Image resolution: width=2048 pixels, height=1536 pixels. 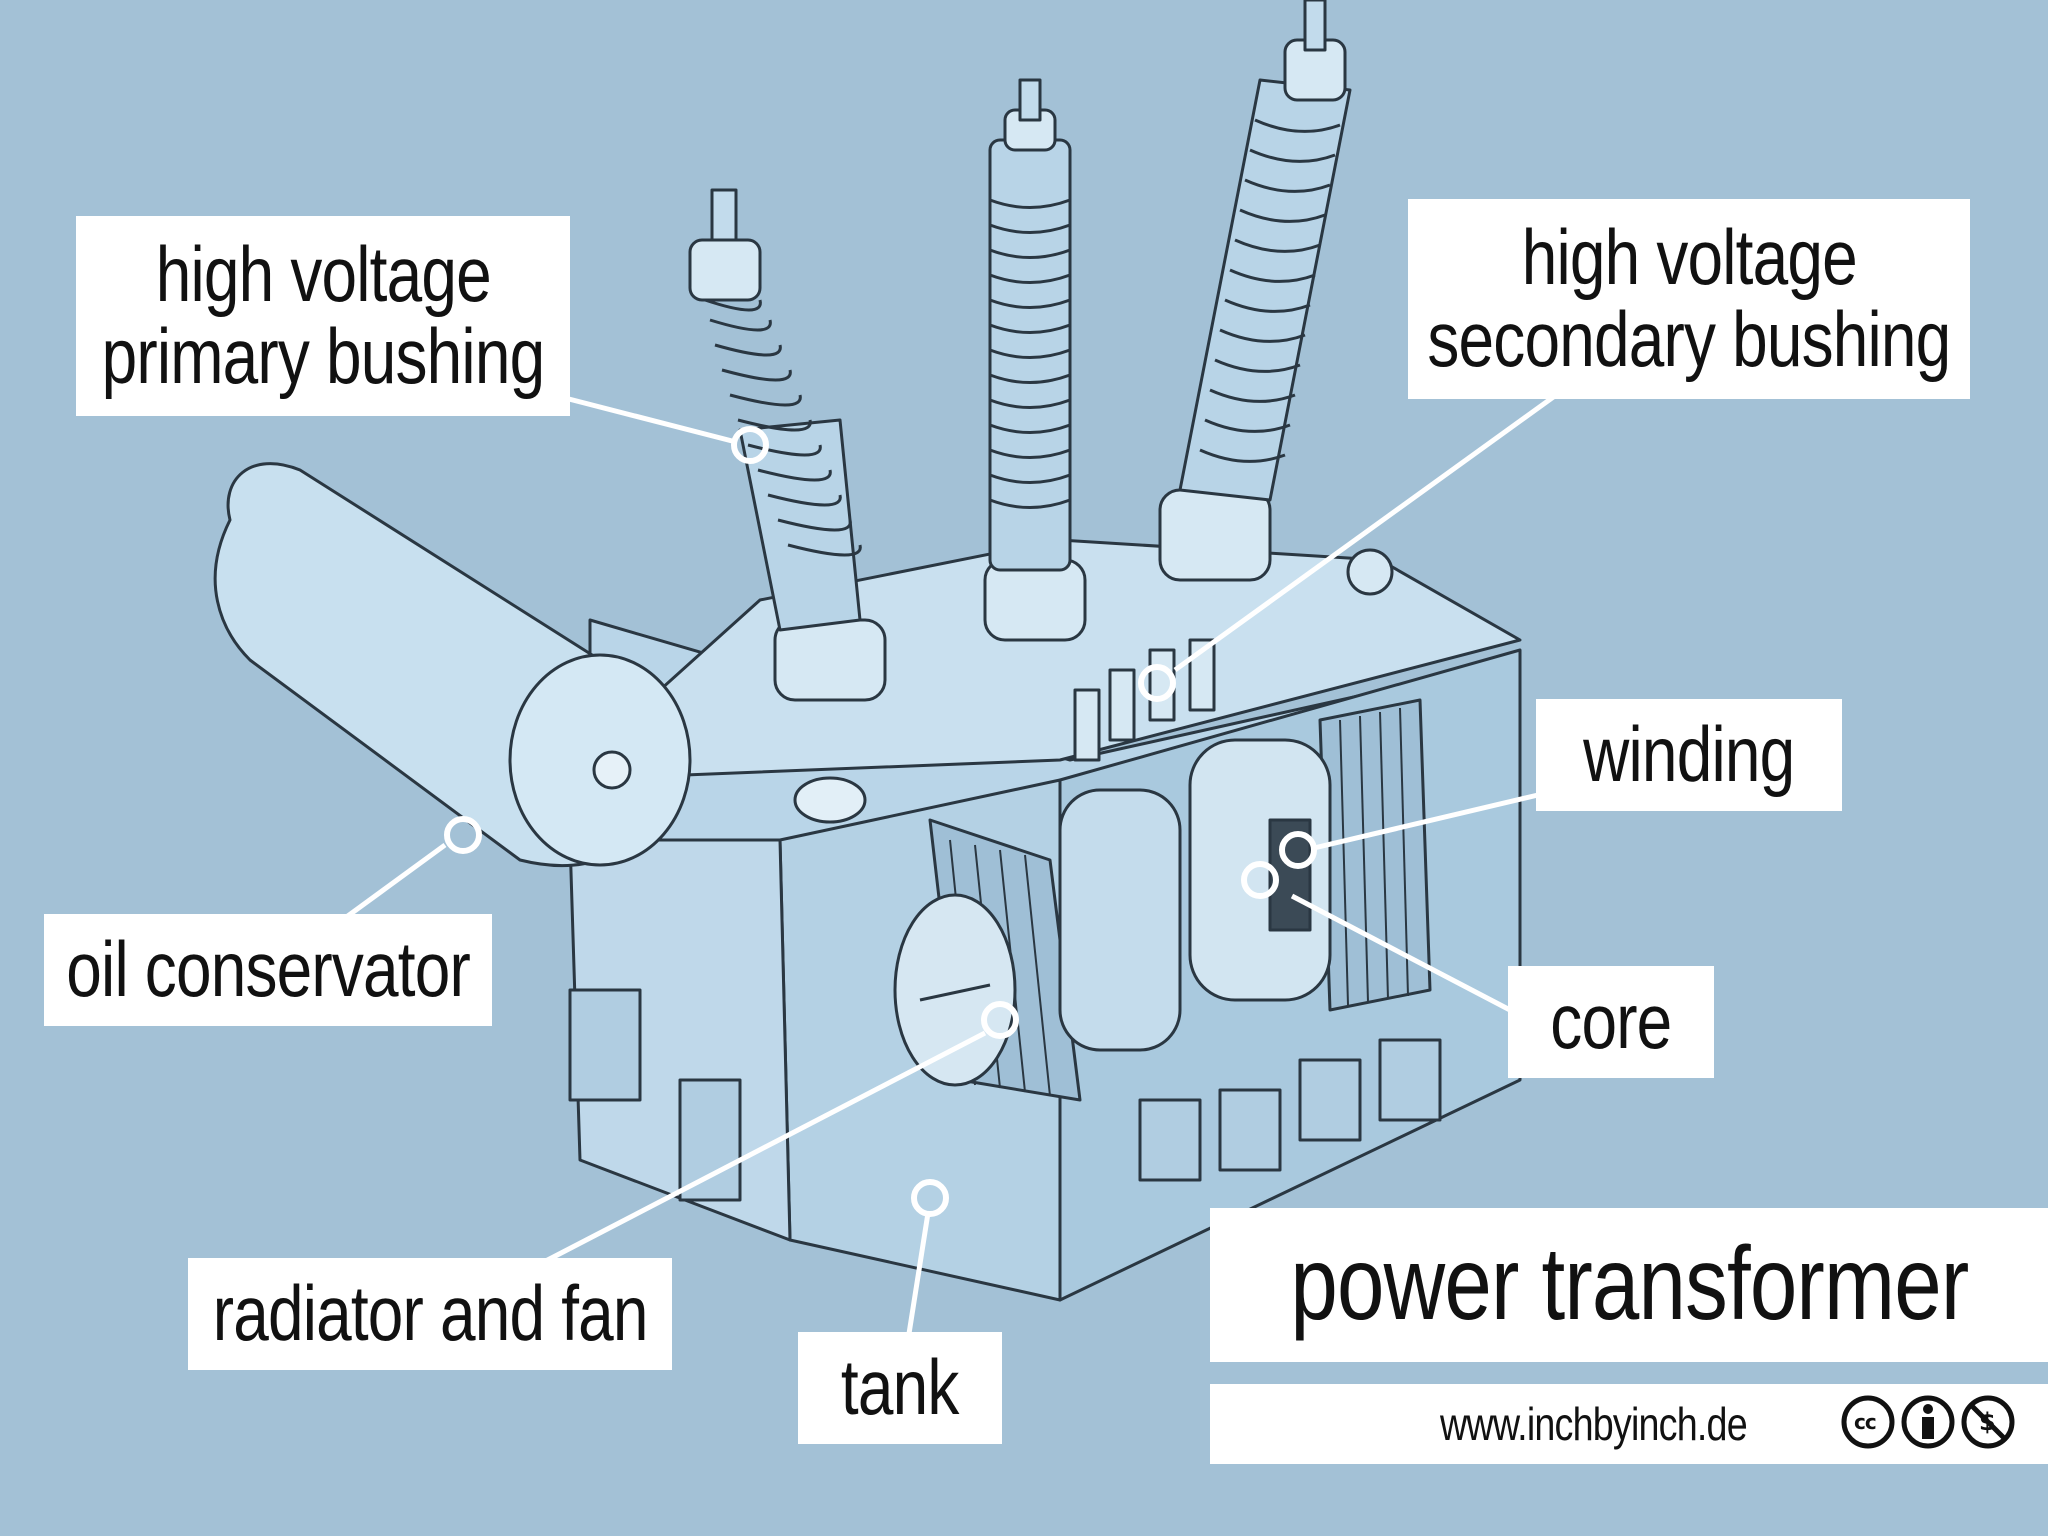 What do you see at coordinates (1260, 880) in the screenshot?
I see `marker-core` at bounding box center [1260, 880].